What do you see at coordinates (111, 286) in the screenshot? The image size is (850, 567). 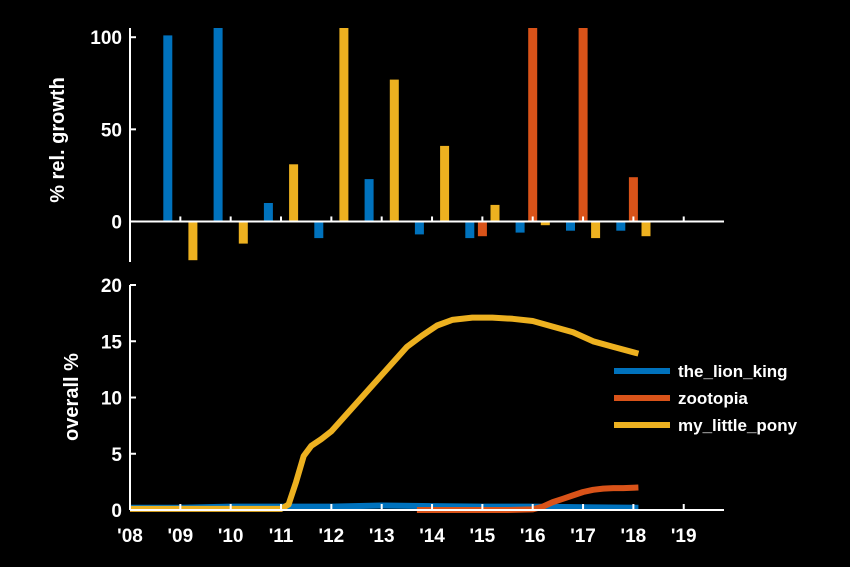 I see `bottom-y-tick-label: 20` at bounding box center [111, 286].